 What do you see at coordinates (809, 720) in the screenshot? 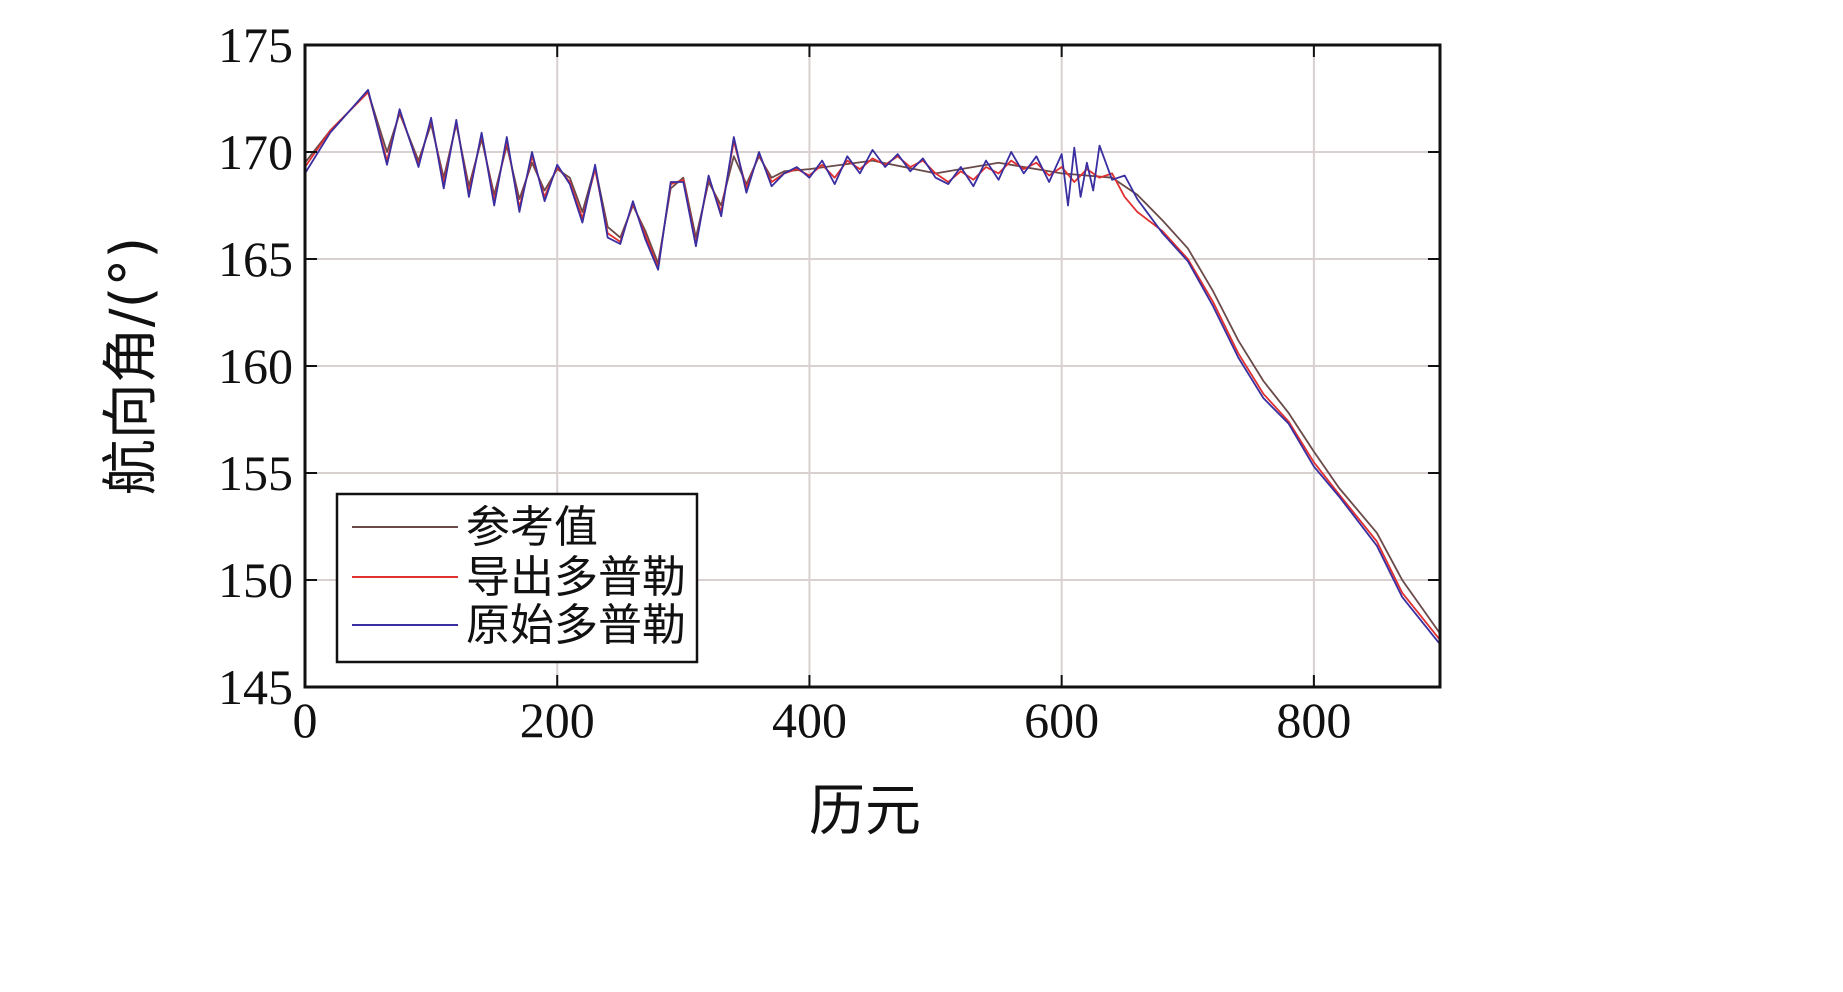
I see `x-tick-label: 400` at bounding box center [809, 720].